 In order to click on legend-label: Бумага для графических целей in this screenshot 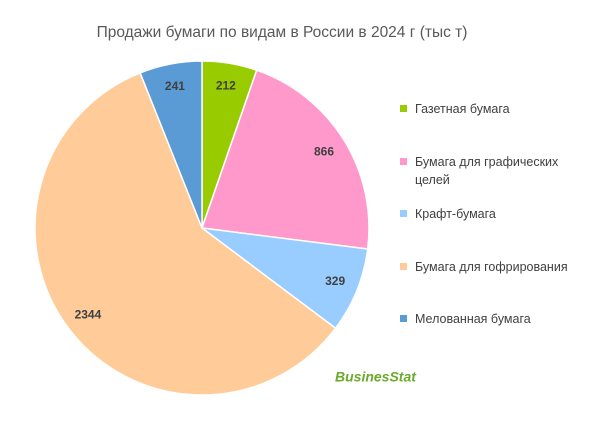, I will do `click(487, 171)`.